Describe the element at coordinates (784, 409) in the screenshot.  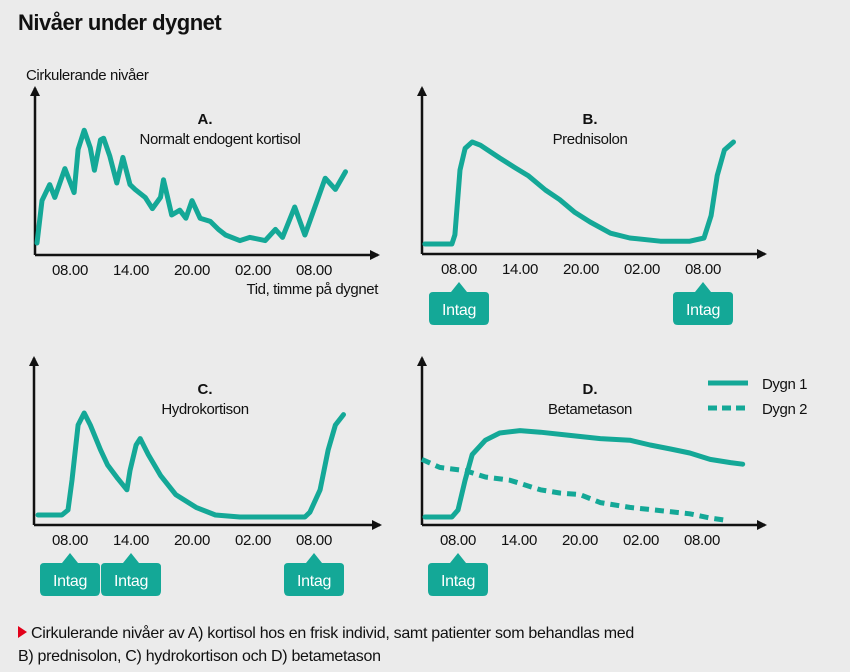
I see `legend-label-dygn-2: Dygn 2` at that location.